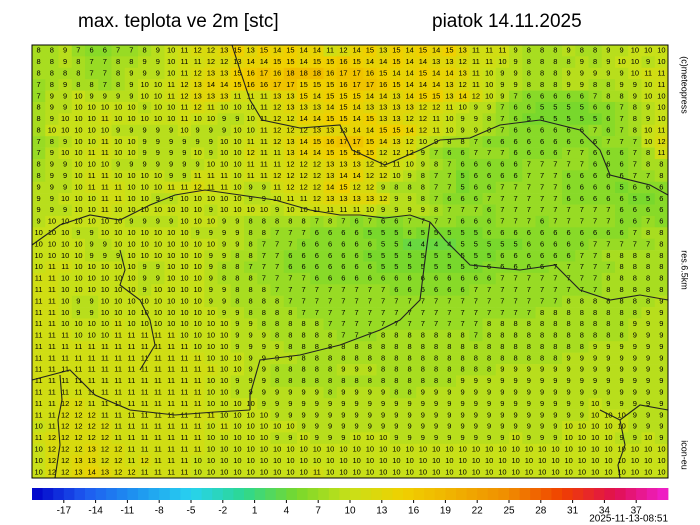 Image resolution: width=700 pixels, height=525 pixels. Describe the element at coordinates (59, 494) in the screenshot. I see `colorbar-swatch` at that location.